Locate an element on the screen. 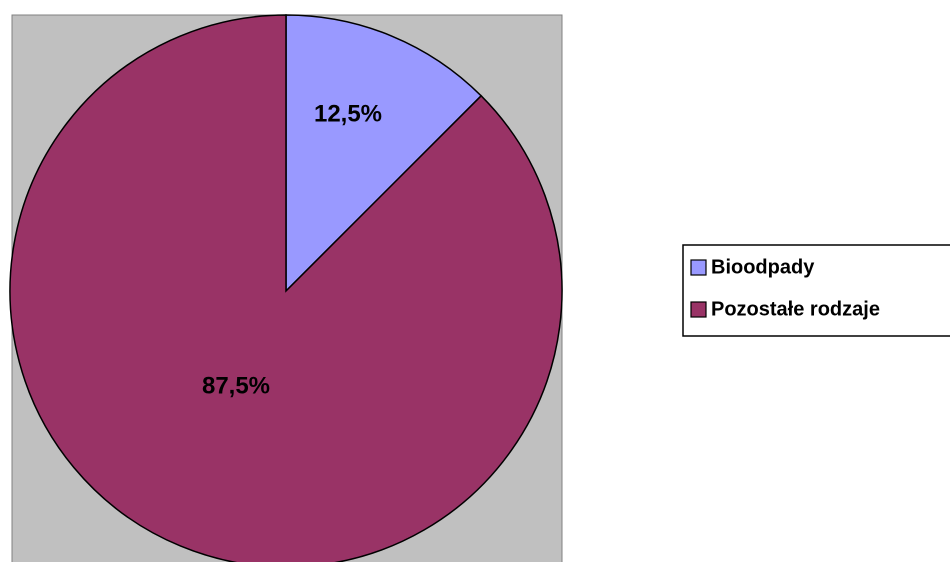  legend-label: Bioodpady is located at coordinates (763, 267).